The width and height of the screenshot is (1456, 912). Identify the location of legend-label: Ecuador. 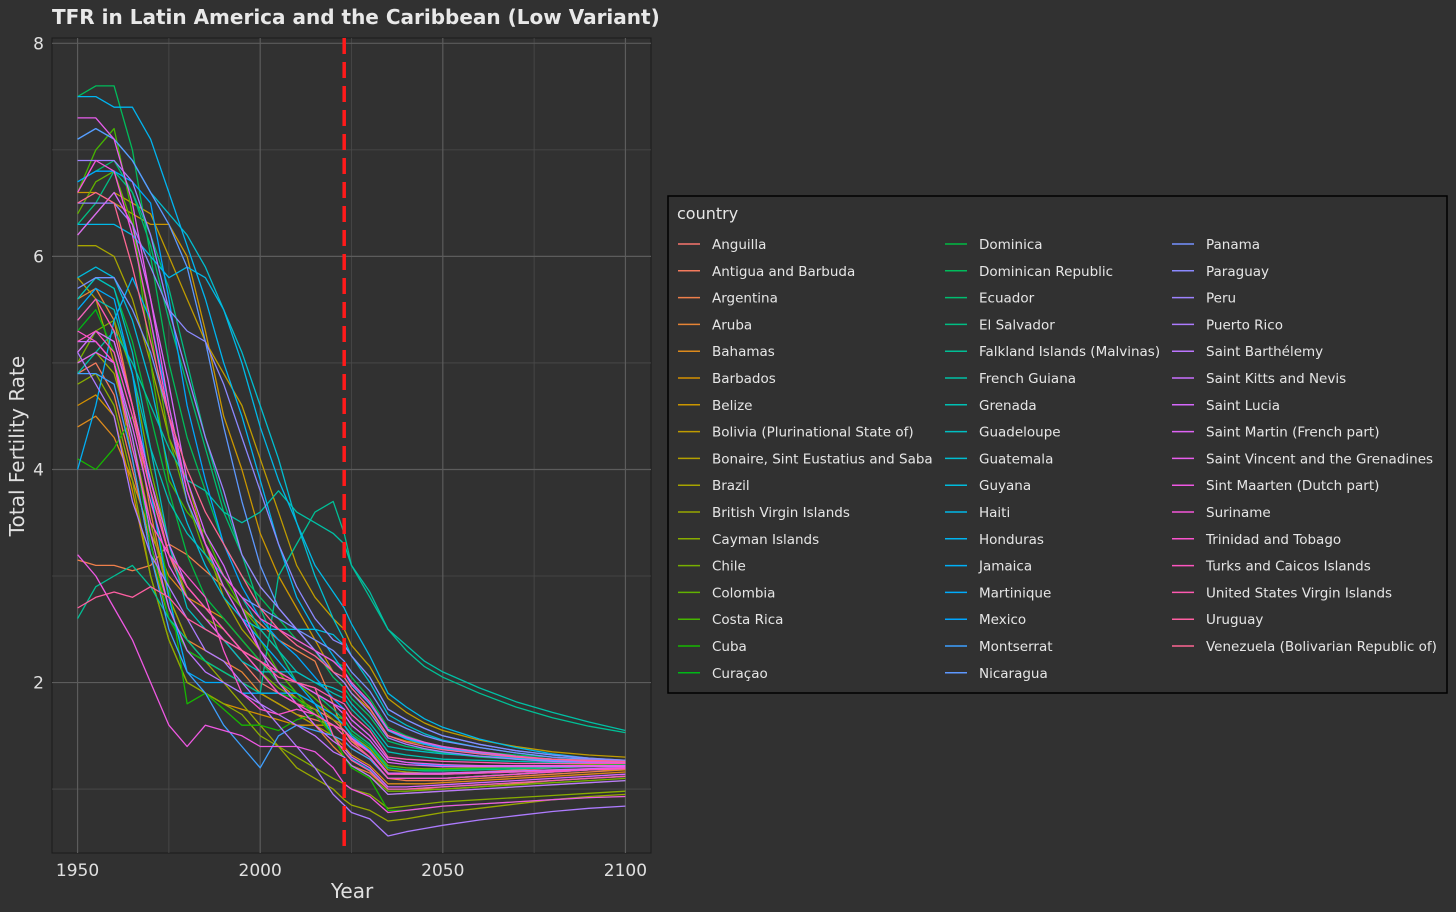
(1007, 299).